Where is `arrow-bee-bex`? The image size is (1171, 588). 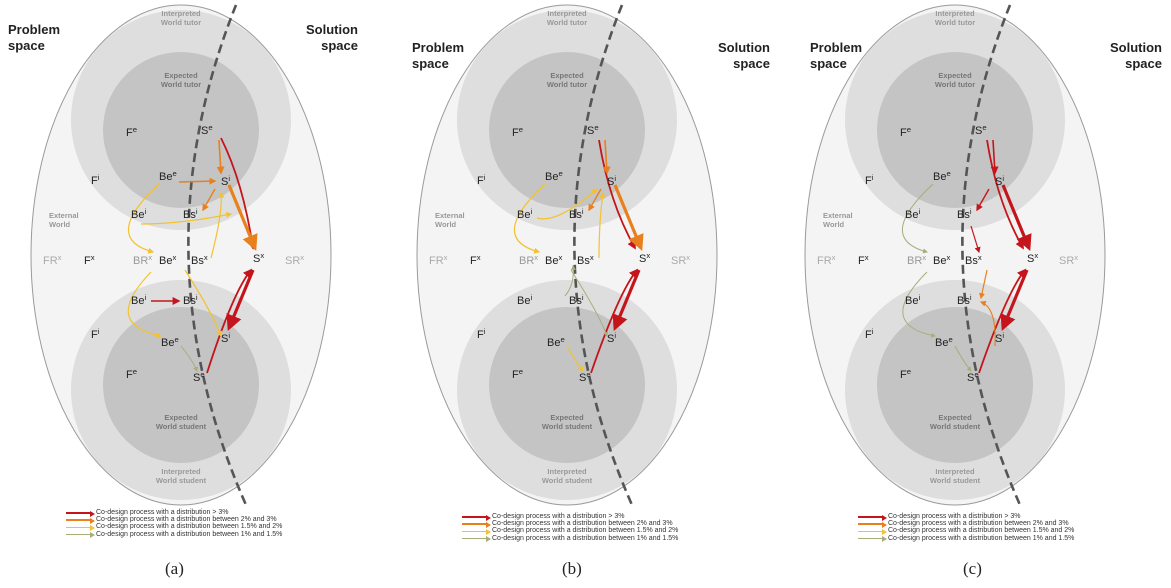
arrow-bee-bex is located at coordinates (143, 218).